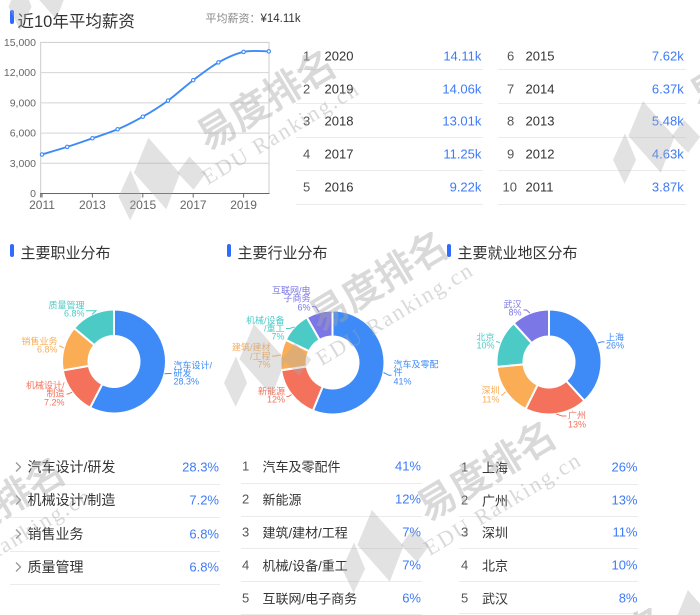  What do you see at coordinates (23, 164) in the screenshot?
I see `svg-text: 3,000` at bounding box center [23, 164].